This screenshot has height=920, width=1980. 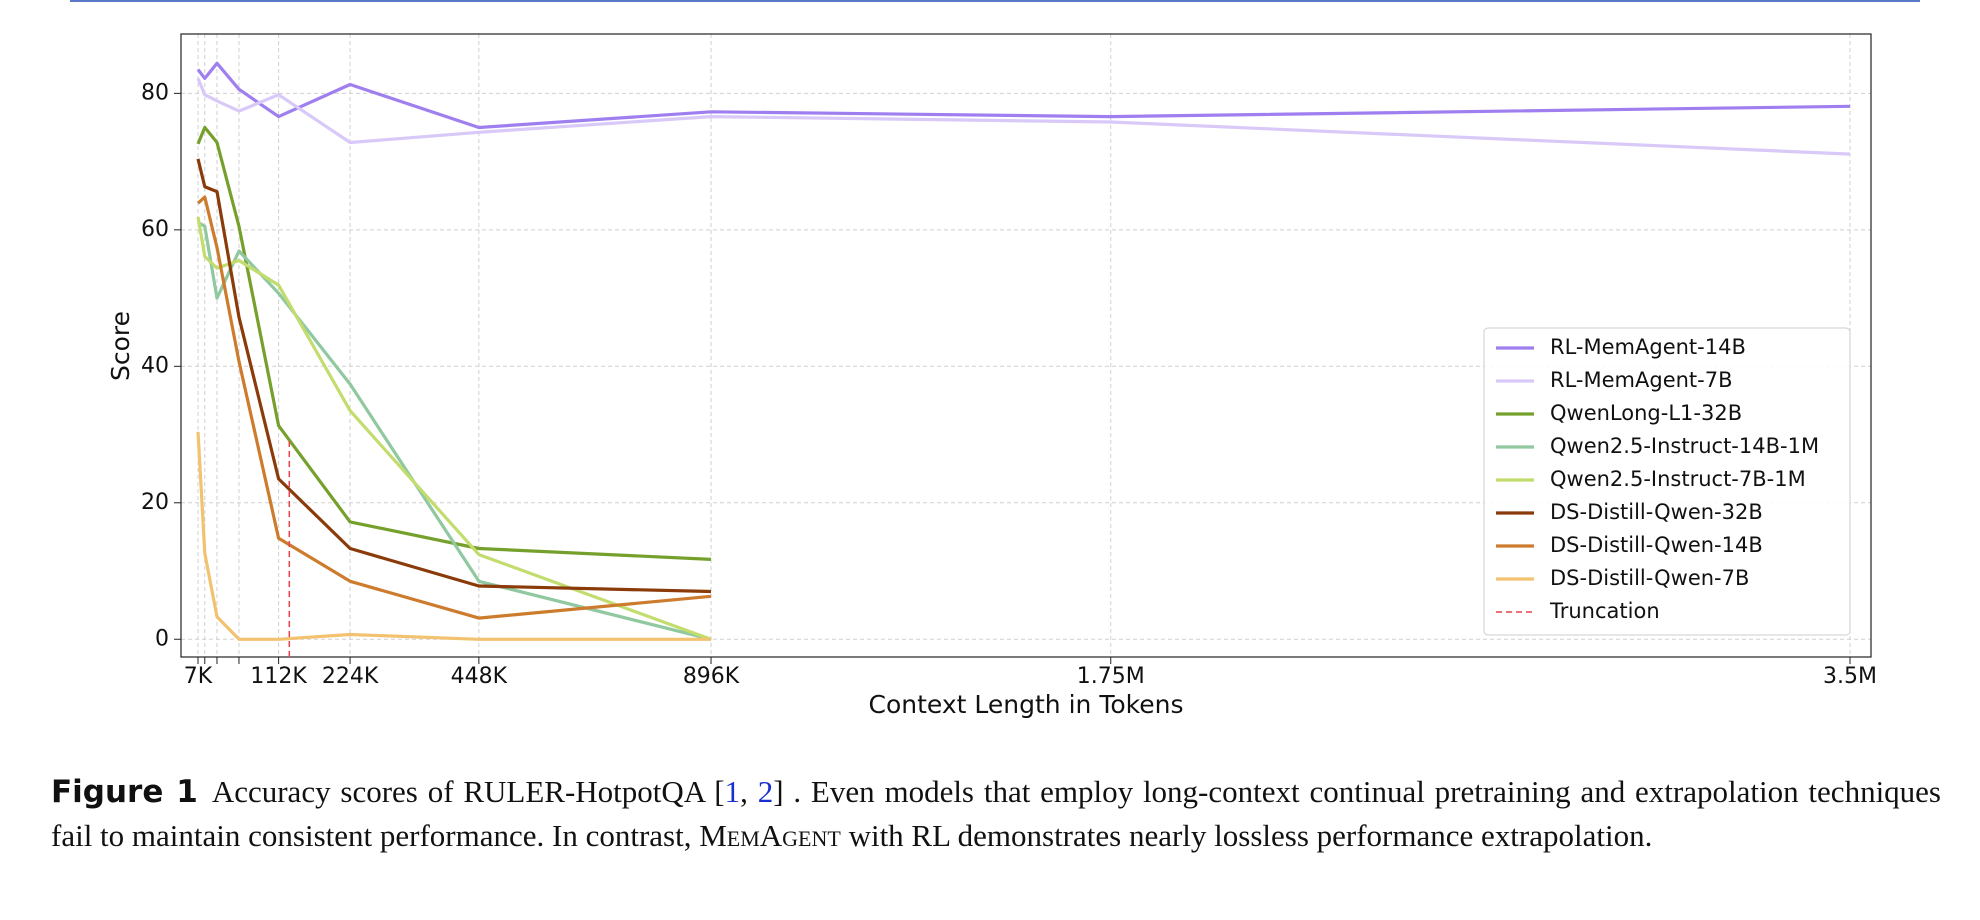 What do you see at coordinates (1684, 446) in the screenshot?
I see `legend-label: Qwen2.5-Instruct-14B-1M` at bounding box center [1684, 446].